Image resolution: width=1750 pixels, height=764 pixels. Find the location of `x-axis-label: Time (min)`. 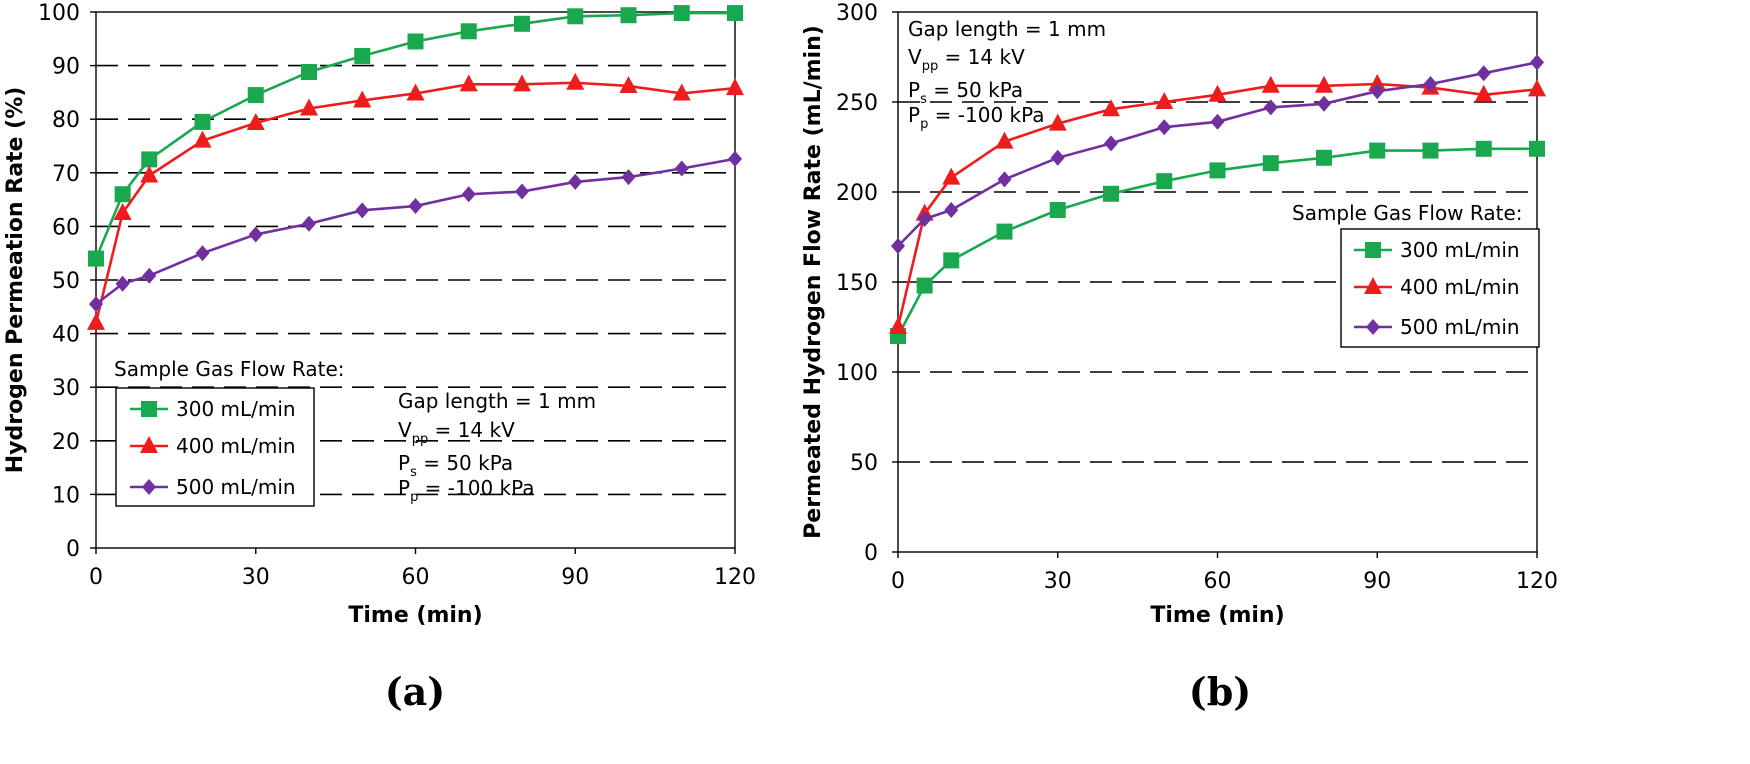

x-axis-label: Time (min) is located at coordinates (415, 615).